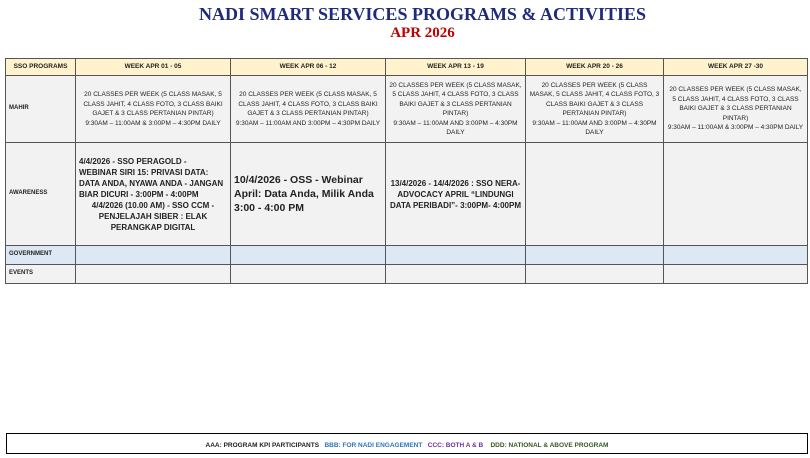  What do you see at coordinates (262, 445) in the screenshot?
I see `legend-aaa: AAA: PROGRAM KPI PARTICIPANTS` at bounding box center [262, 445].